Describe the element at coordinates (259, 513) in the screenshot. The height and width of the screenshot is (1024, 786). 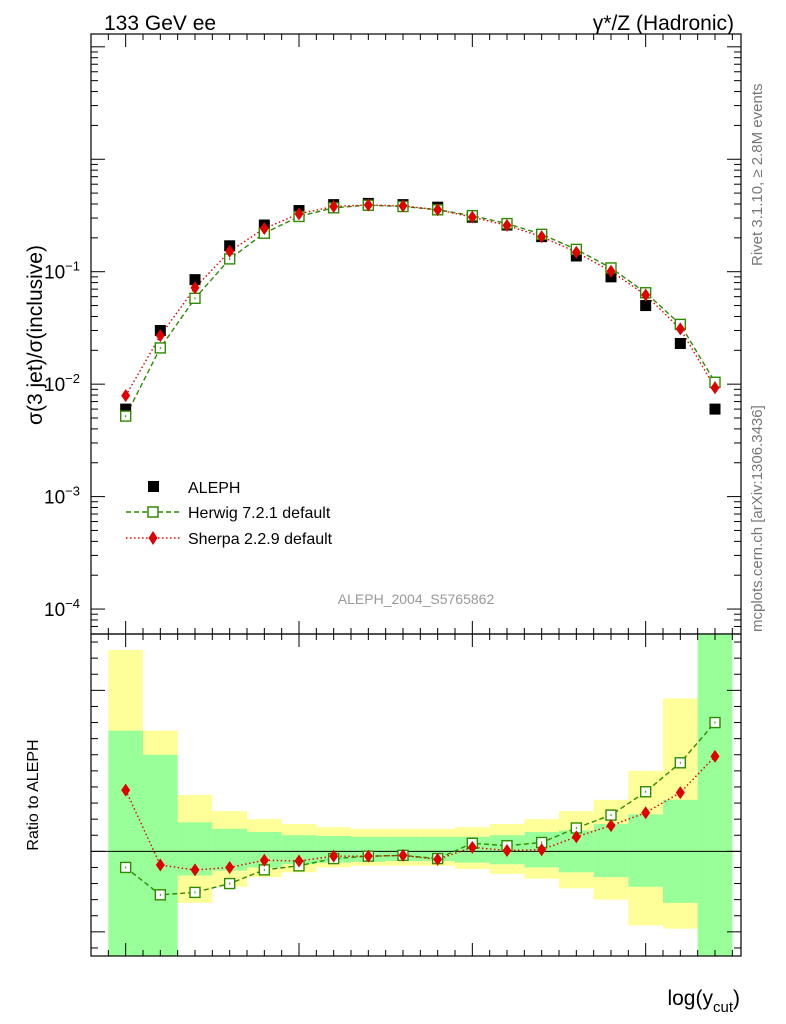
I see `legend-label-herwig: Herwig 7.2.1 default` at that location.